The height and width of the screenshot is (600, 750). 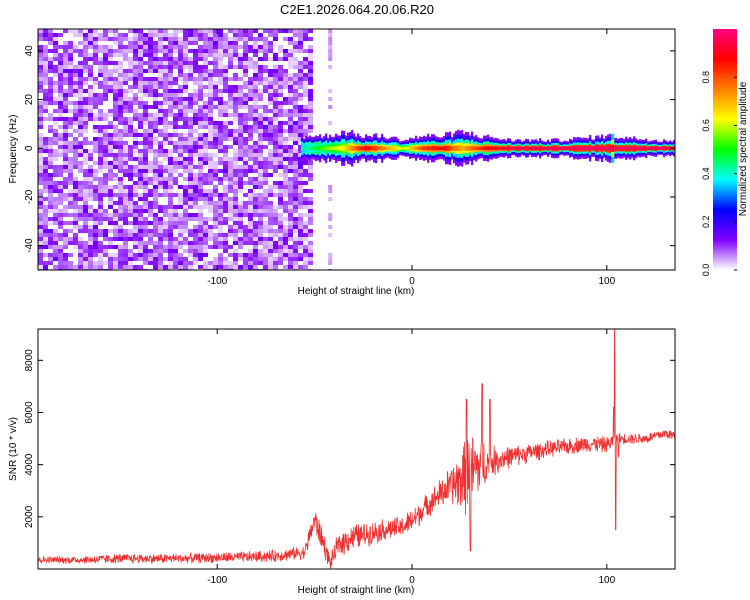 I want to click on heatmap-signal-band, so click(x=488, y=148).